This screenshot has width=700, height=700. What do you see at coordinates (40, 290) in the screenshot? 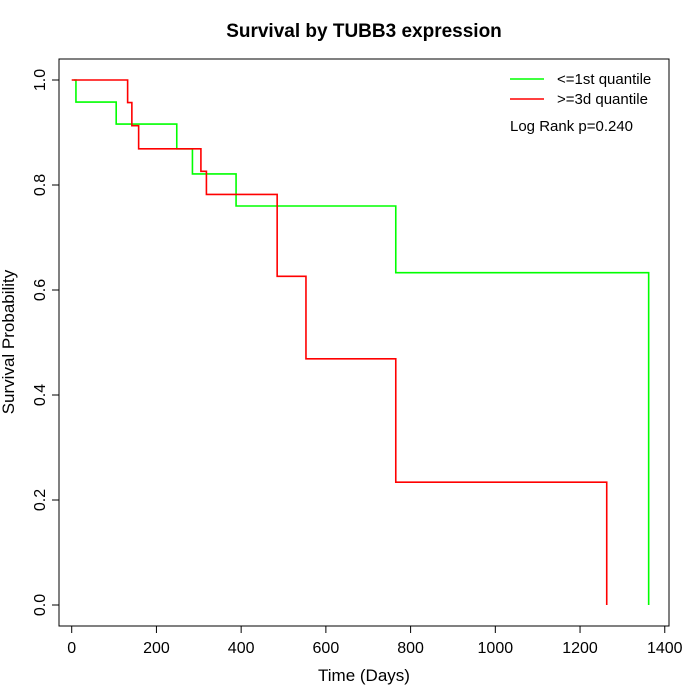
I see `y-tick-label: 0.6` at bounding box center [40, 290].